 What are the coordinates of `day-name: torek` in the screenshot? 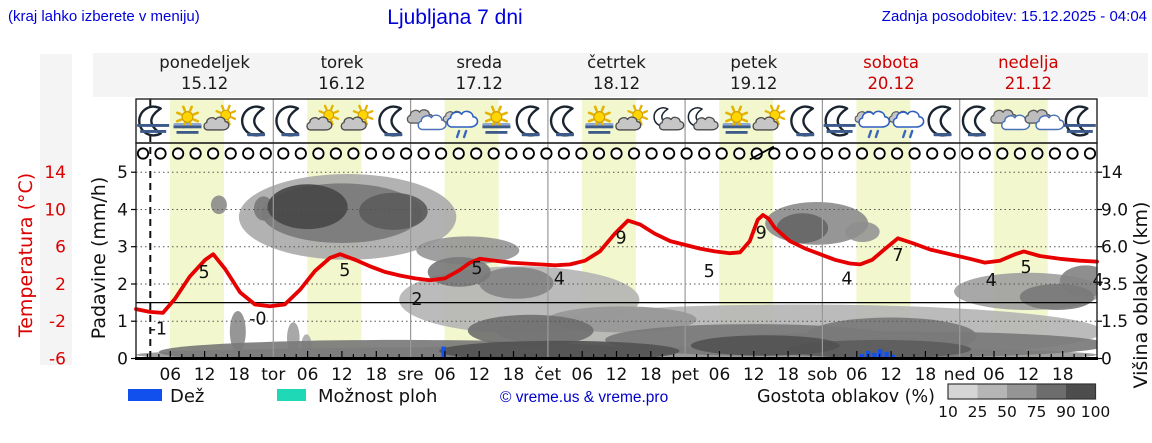 It's located at (342, 62).